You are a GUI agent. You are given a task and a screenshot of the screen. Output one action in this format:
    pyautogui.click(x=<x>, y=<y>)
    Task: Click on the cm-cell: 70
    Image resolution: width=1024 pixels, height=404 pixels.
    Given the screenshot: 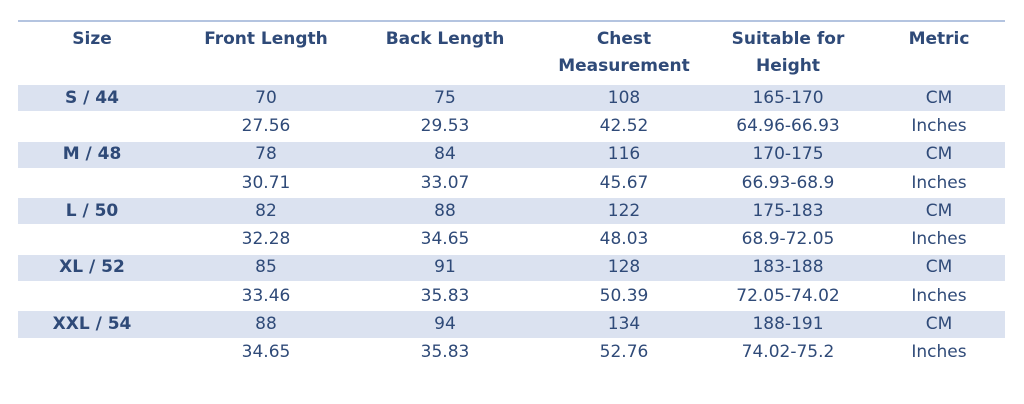 What is the action you would take?
    pyautogui.click(x=266, y=97)
    